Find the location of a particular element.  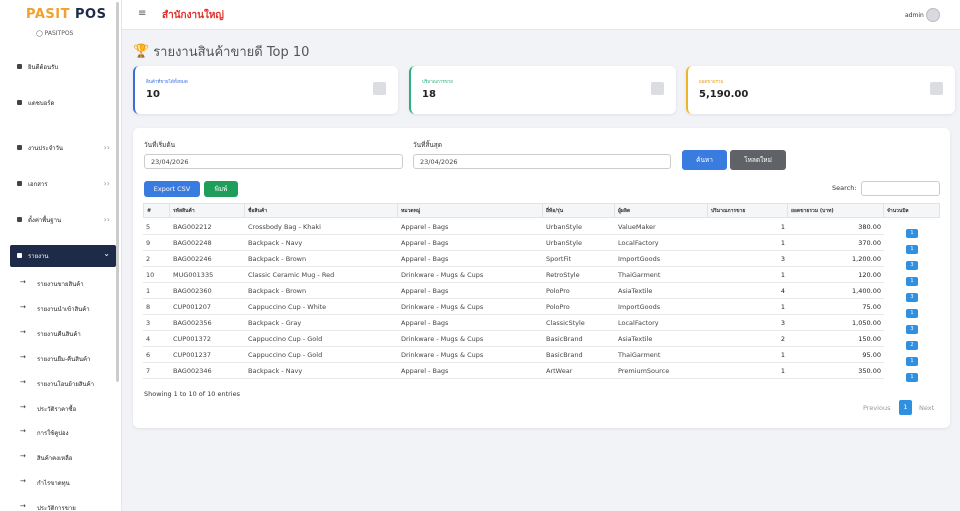

bill-badge: 3 is located at coordinates (912, 265).